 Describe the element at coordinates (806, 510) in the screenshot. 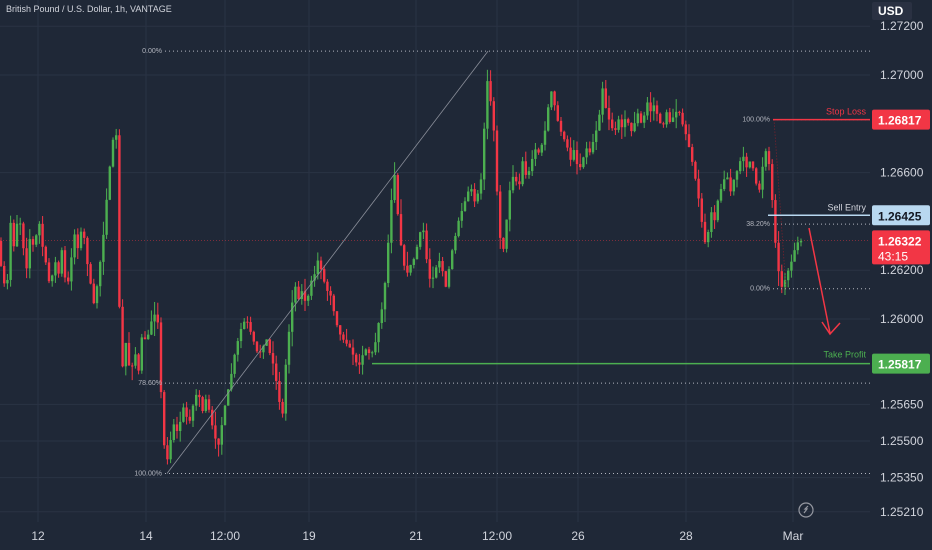

I see `tv-logo-icon` at that location.